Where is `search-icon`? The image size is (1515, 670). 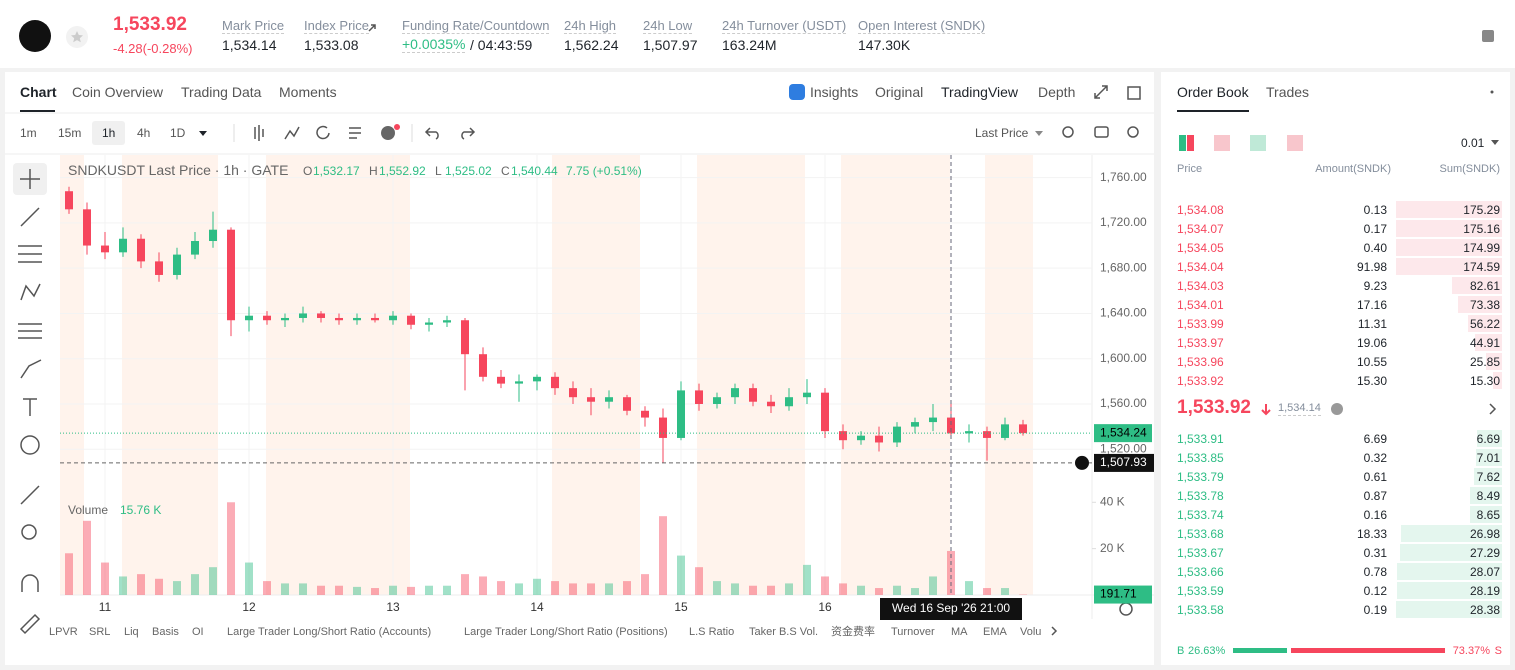
search-icon is located at coordinates (1068, 132).